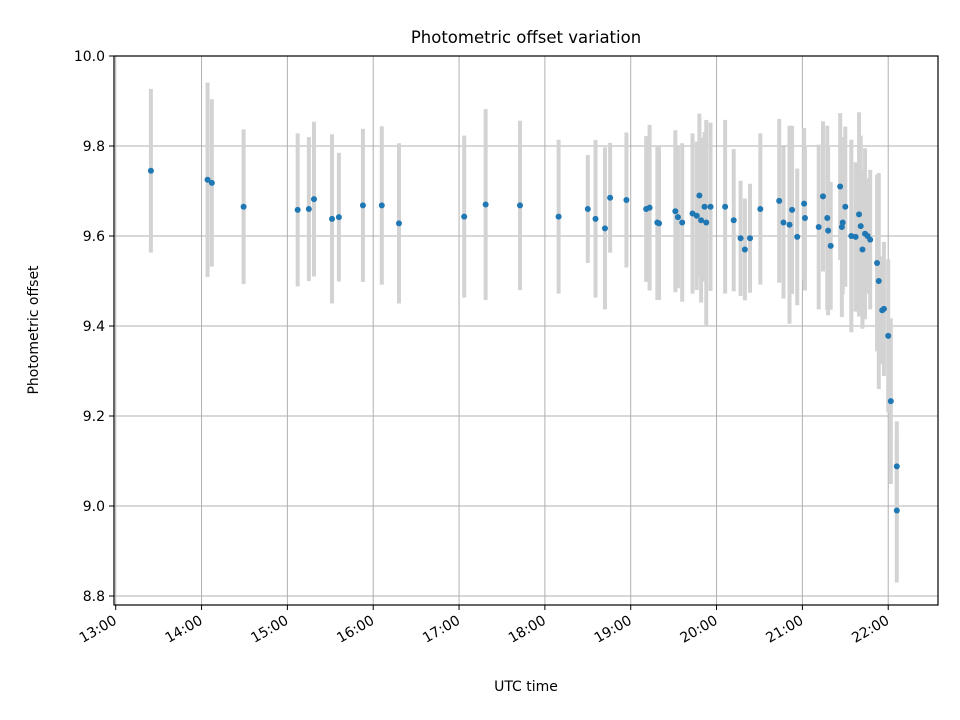 This screenshot has height=720, width=960. What do you see at coordinates (526, 687) in the screenshot?
I see `x-axis-label: UTC time` at bounding box center [526, 687].